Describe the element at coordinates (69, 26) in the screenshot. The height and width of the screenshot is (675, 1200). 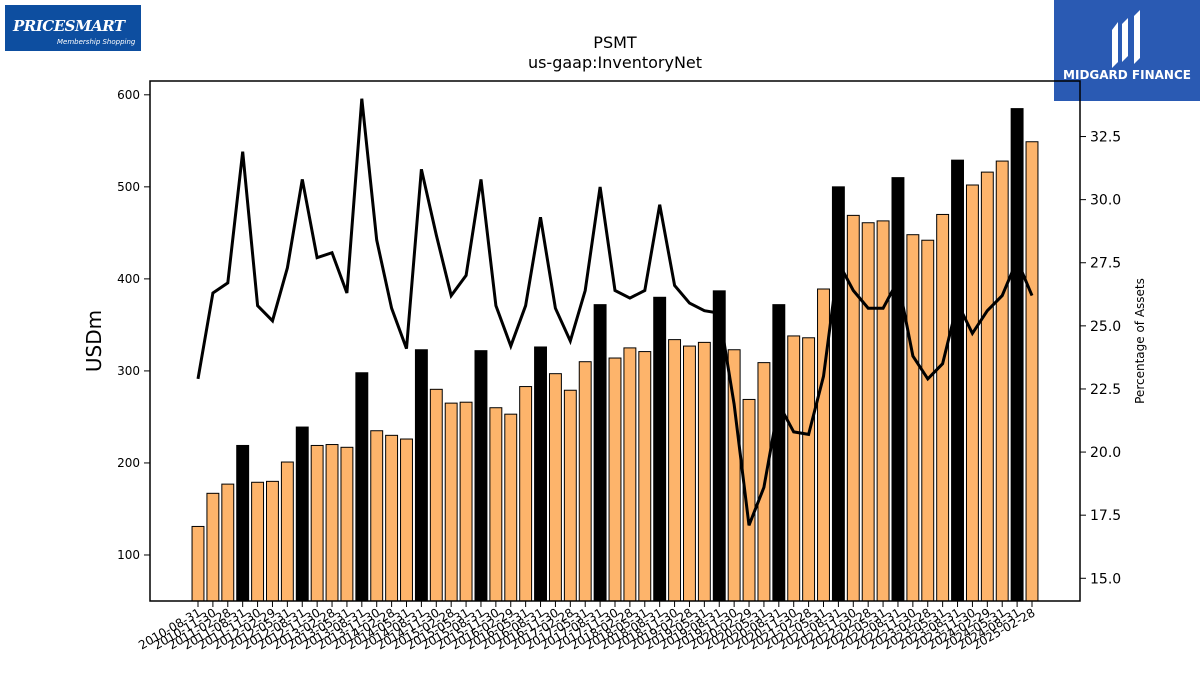
I see `pricesmart-logo-text: PRICESMART` at that location.